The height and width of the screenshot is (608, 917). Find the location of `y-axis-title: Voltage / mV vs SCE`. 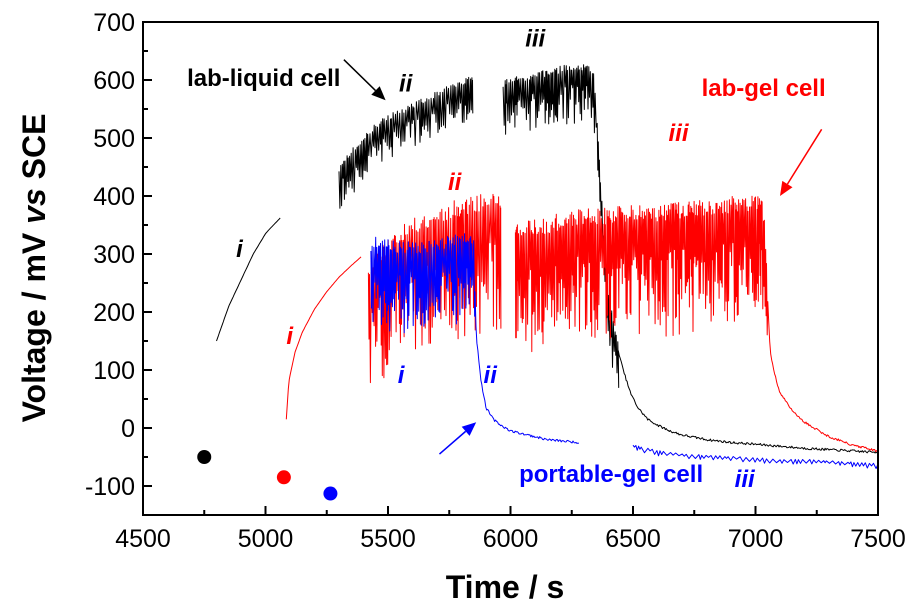

y-axis-title: Voltage / mV vs SCE is located at coordinates (34, 268).